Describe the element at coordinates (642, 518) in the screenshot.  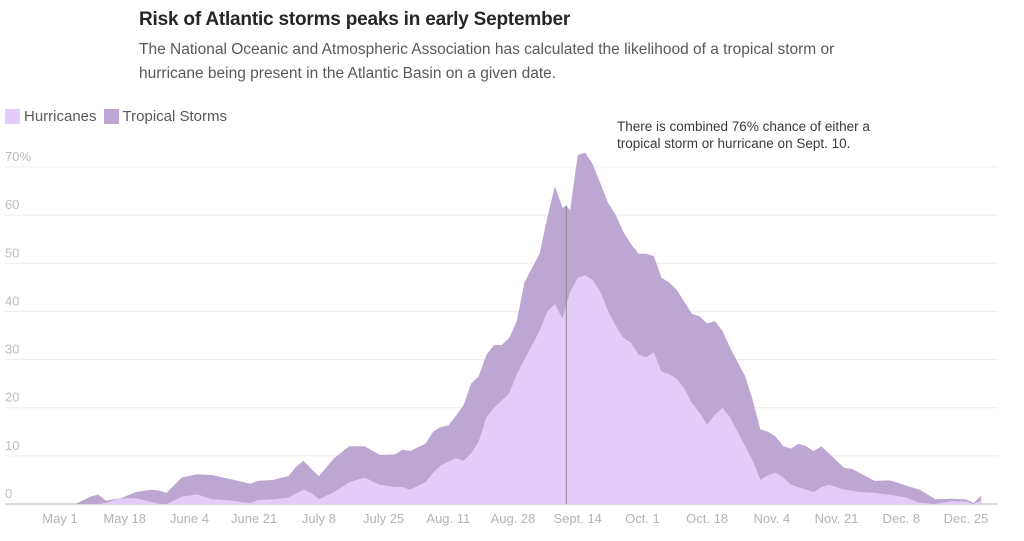
I see `x-tick-label: Oct. 1` at that location.